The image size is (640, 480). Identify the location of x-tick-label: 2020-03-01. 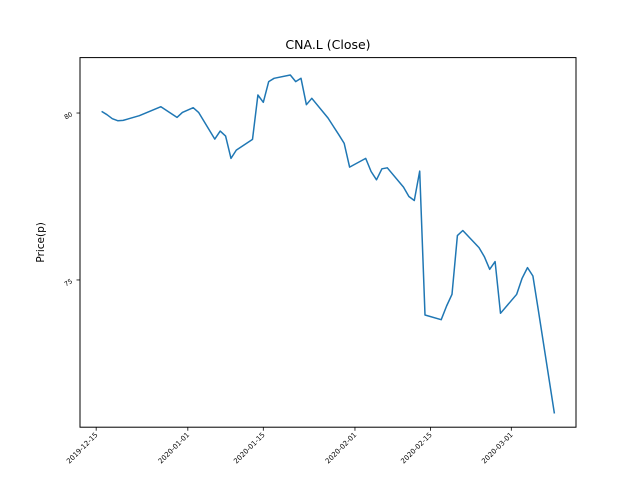
(497, 448).